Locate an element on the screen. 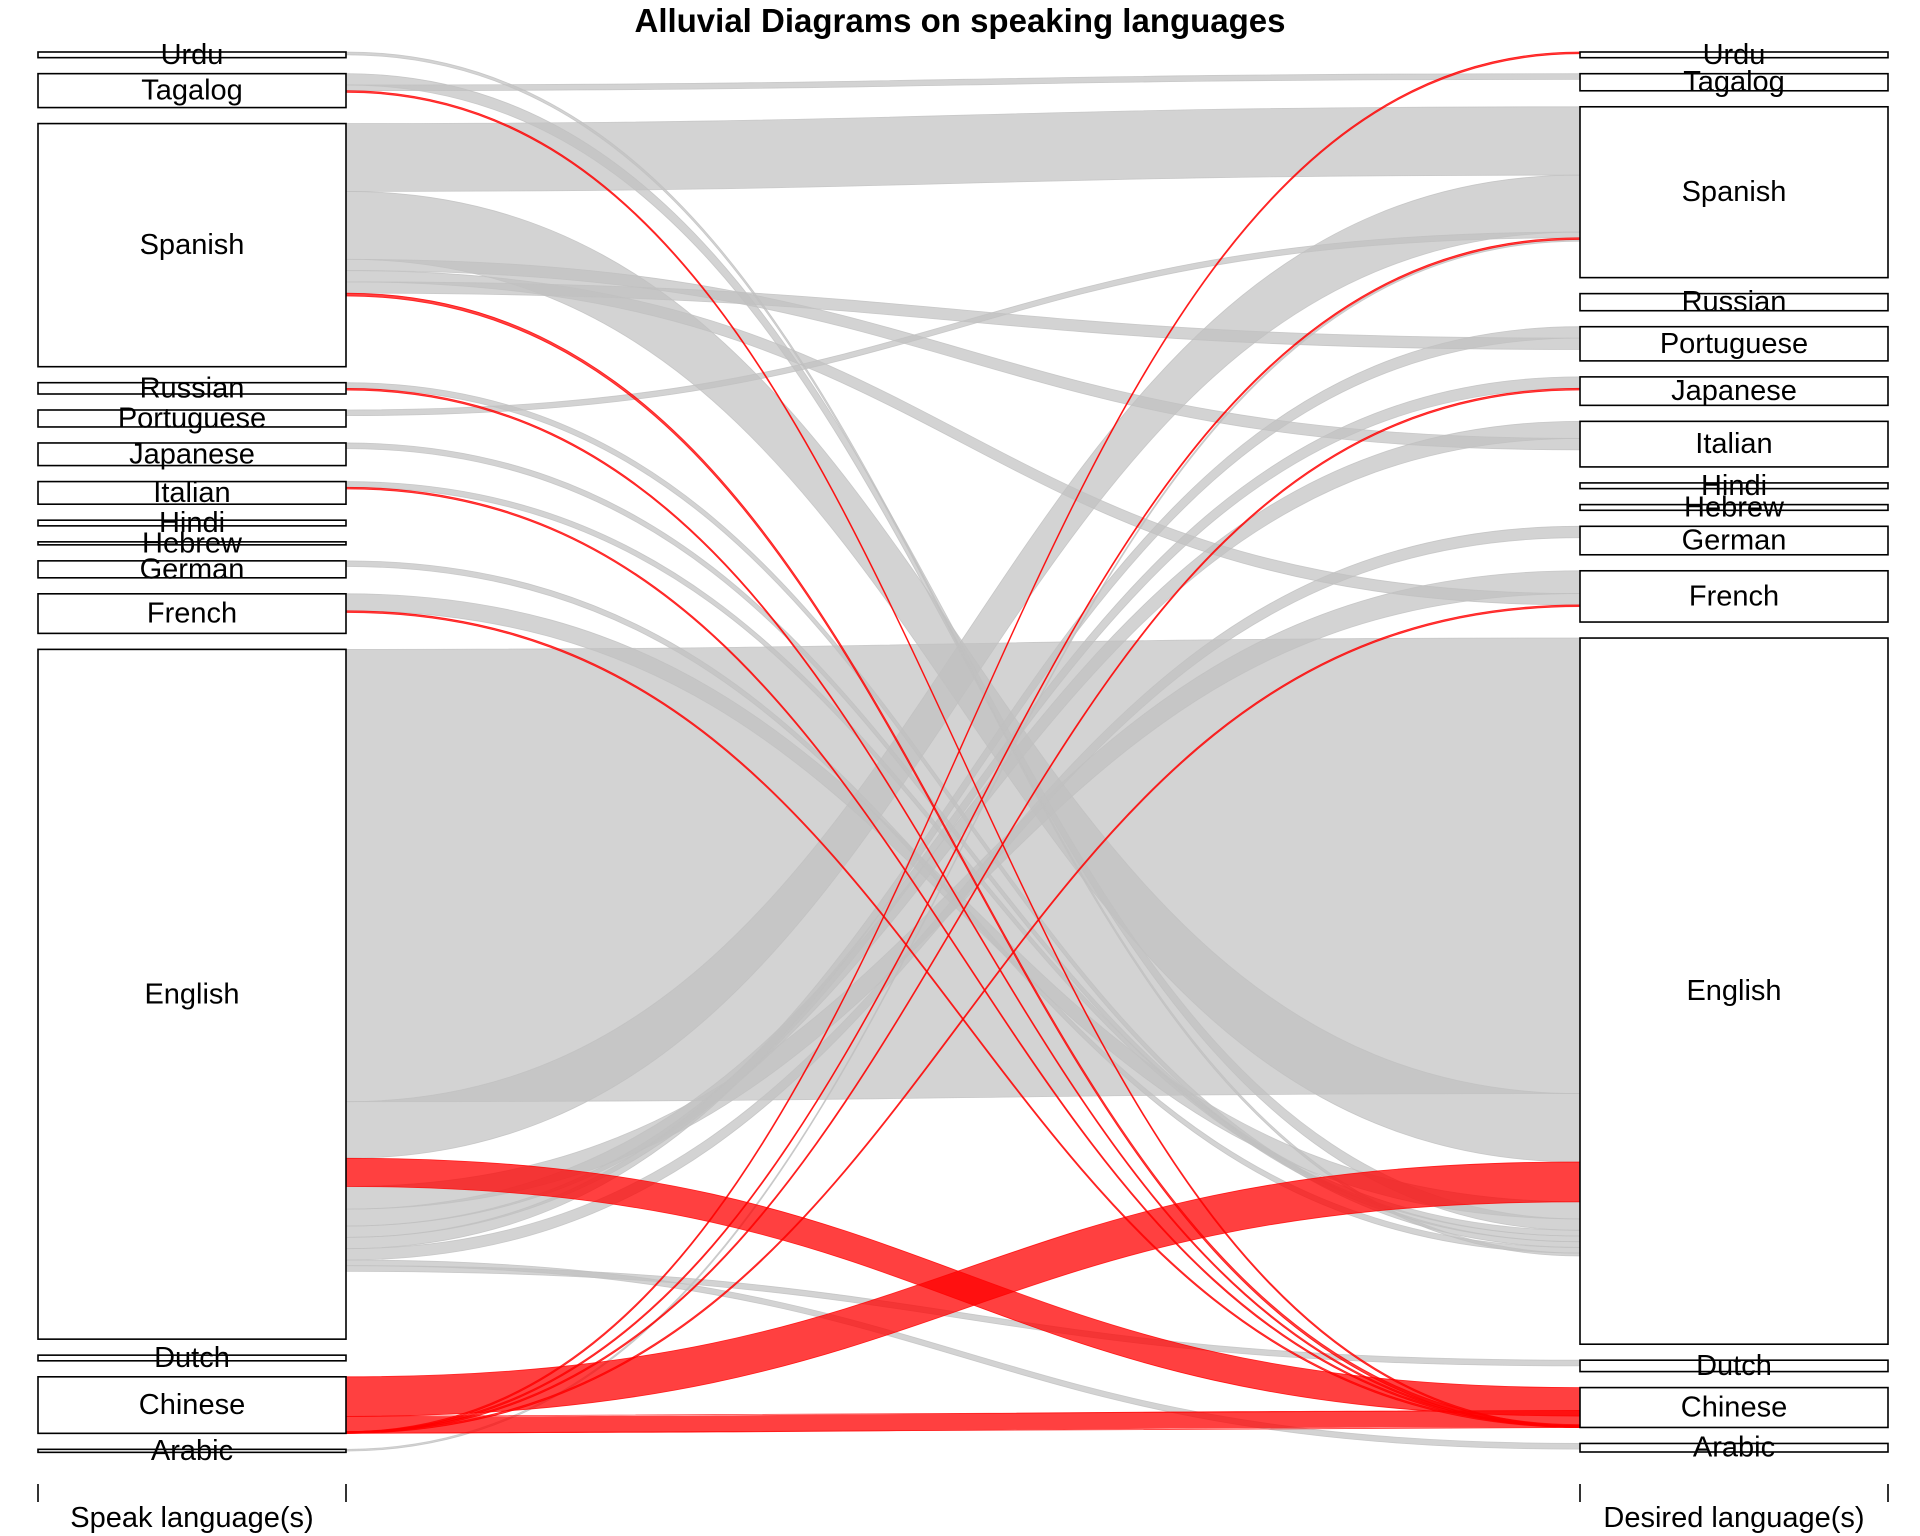 The height and width of the screenshot is (1536, 1920). right-node-russian is located at coordinates (1734, 302).